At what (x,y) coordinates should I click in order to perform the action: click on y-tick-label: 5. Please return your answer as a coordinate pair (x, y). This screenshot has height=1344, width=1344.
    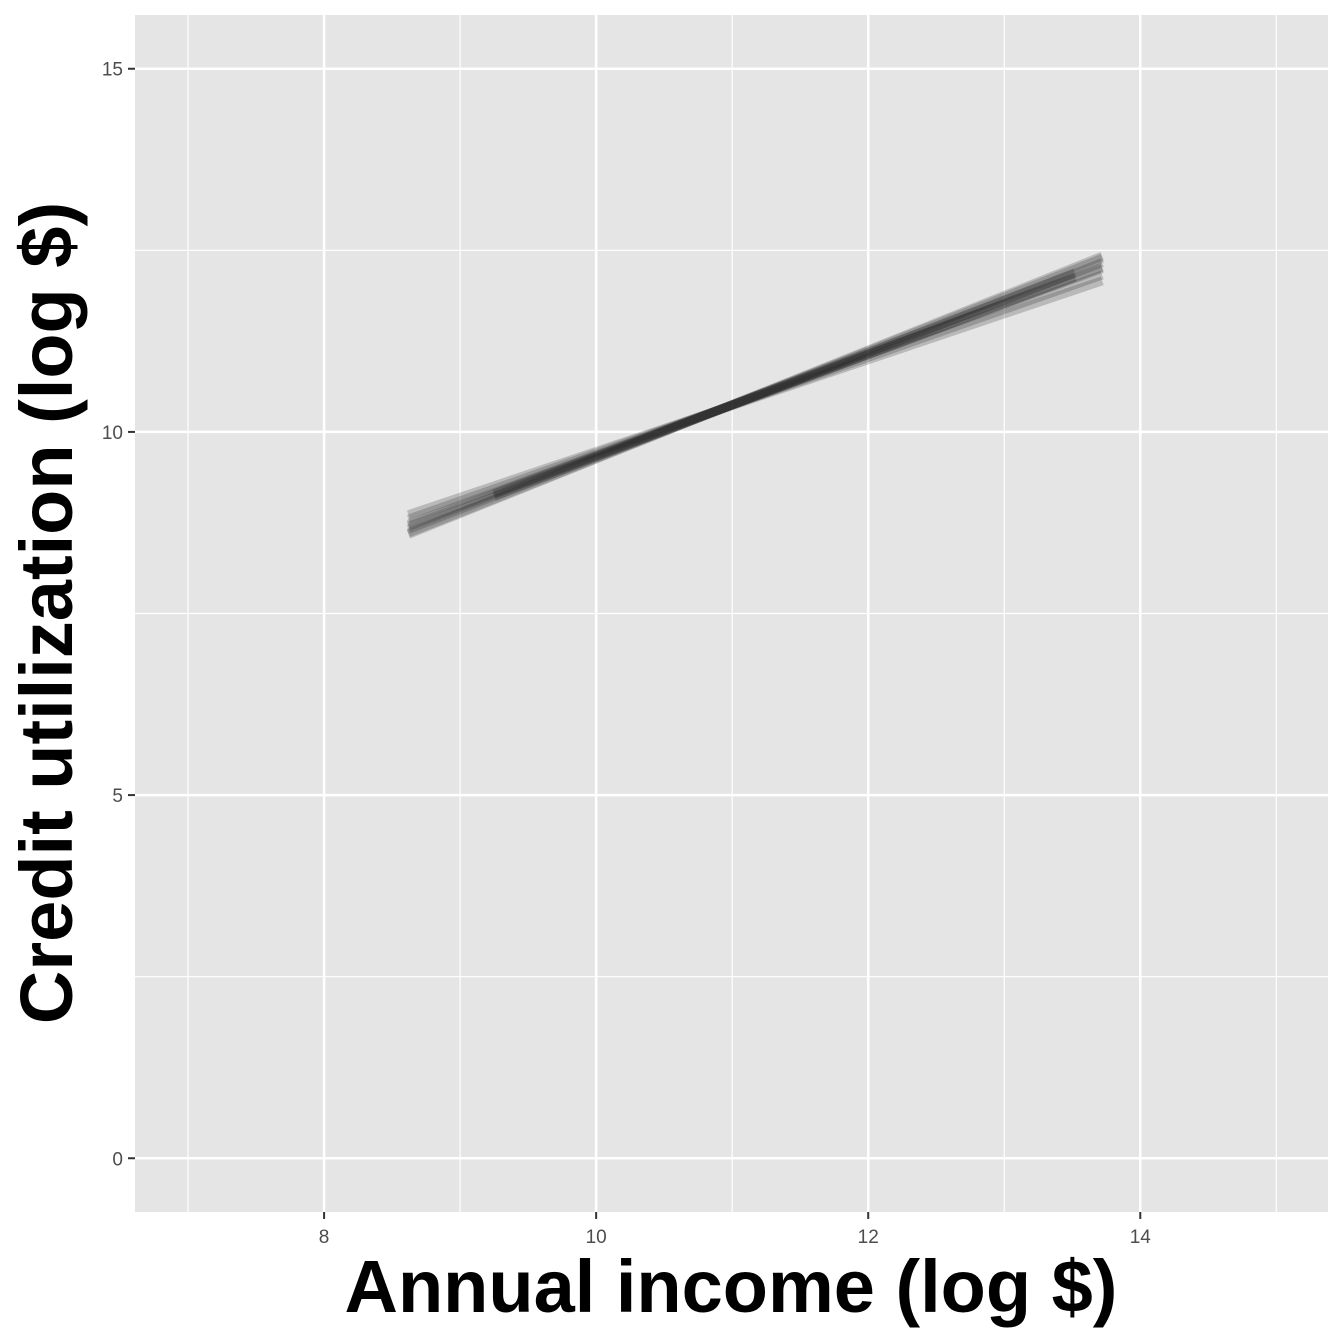
    Looking at the image, I should click on (117, 796).